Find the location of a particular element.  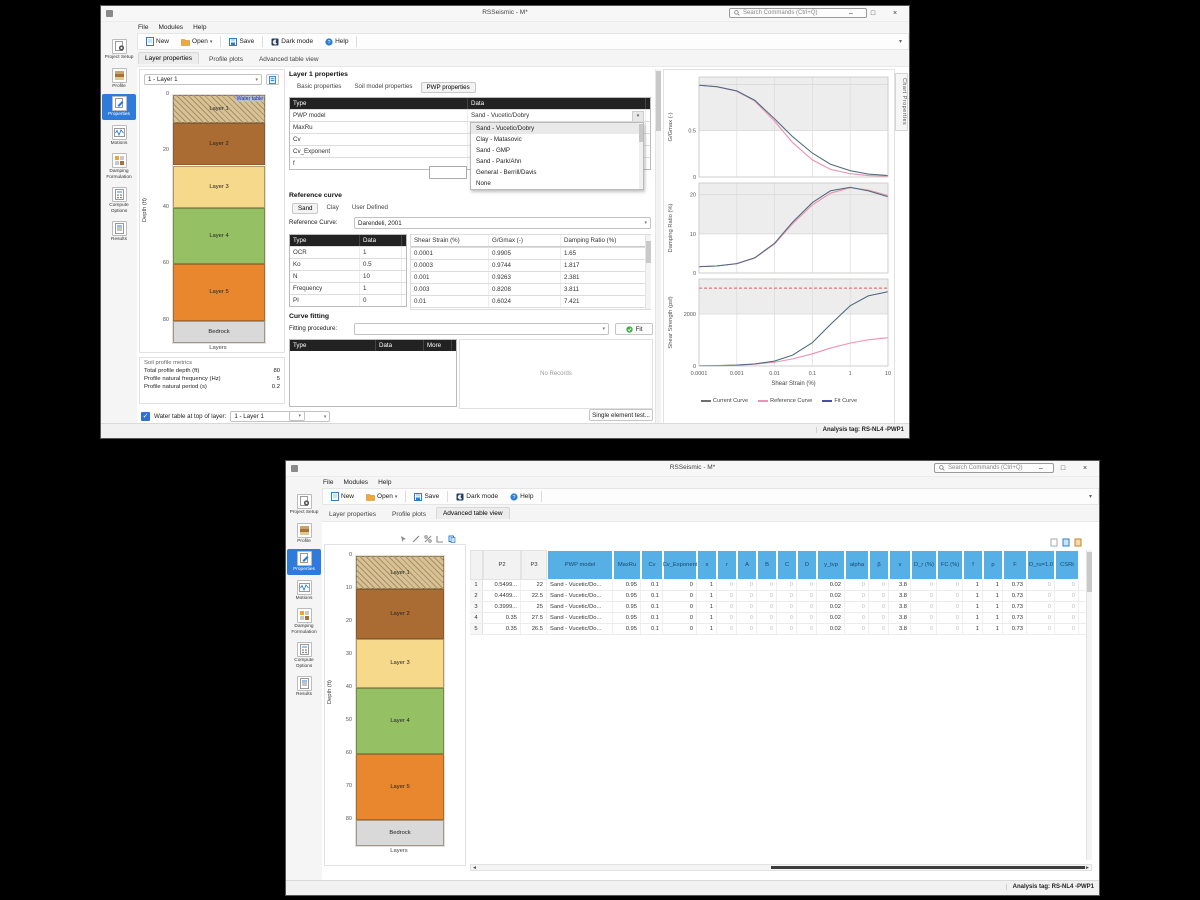

save-view-icon is located at coordinates (1078, 543).